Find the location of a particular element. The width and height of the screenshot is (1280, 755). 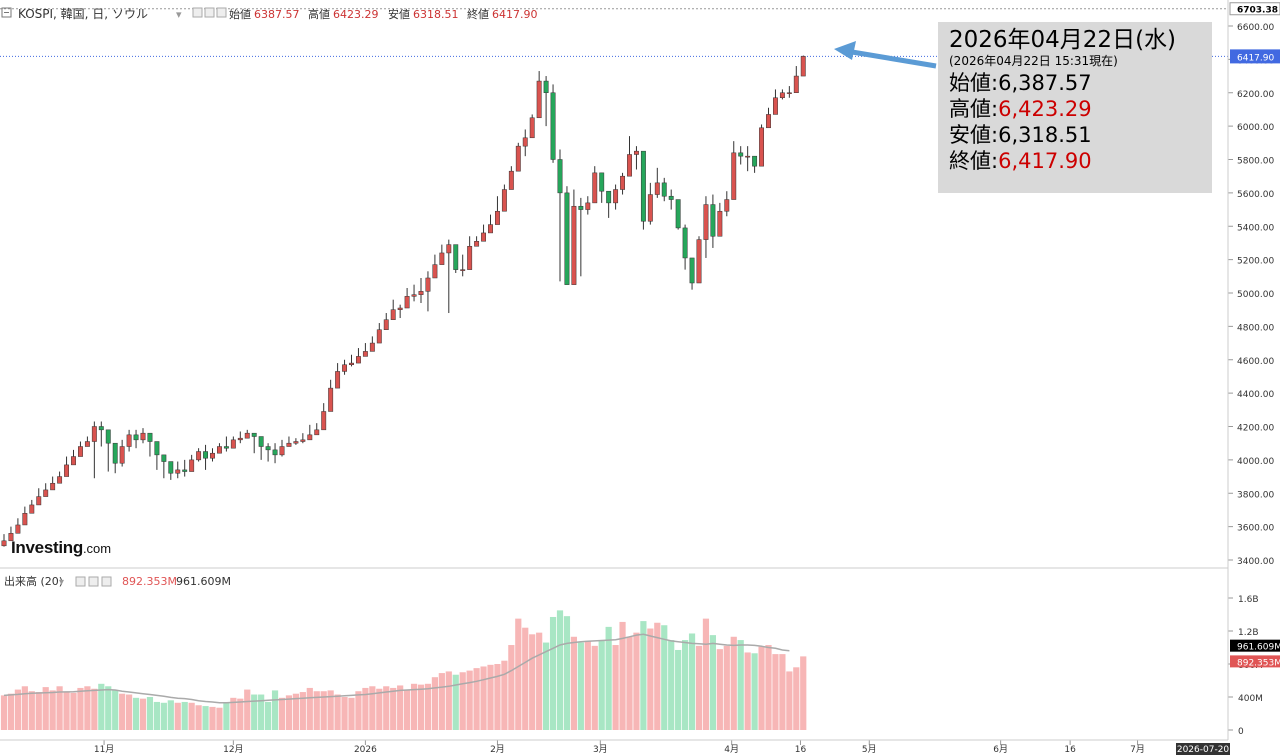

top-label-box is located at coordinates (1254, 9).